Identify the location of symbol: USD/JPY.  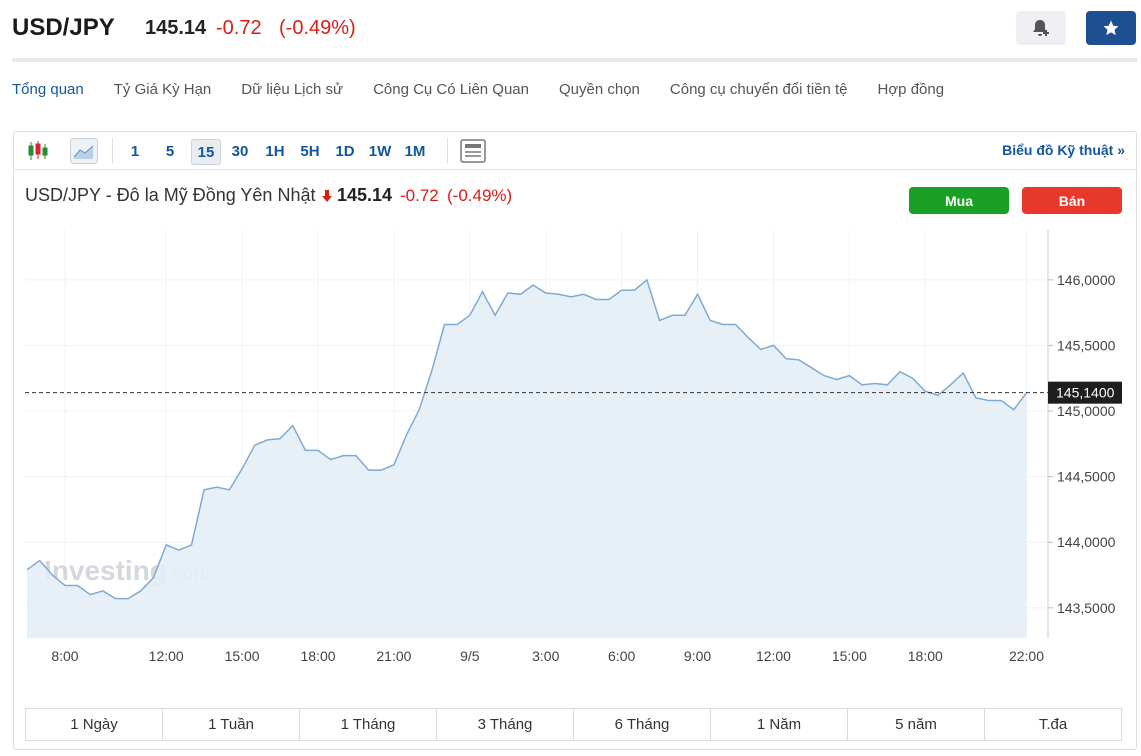
(63, 27).